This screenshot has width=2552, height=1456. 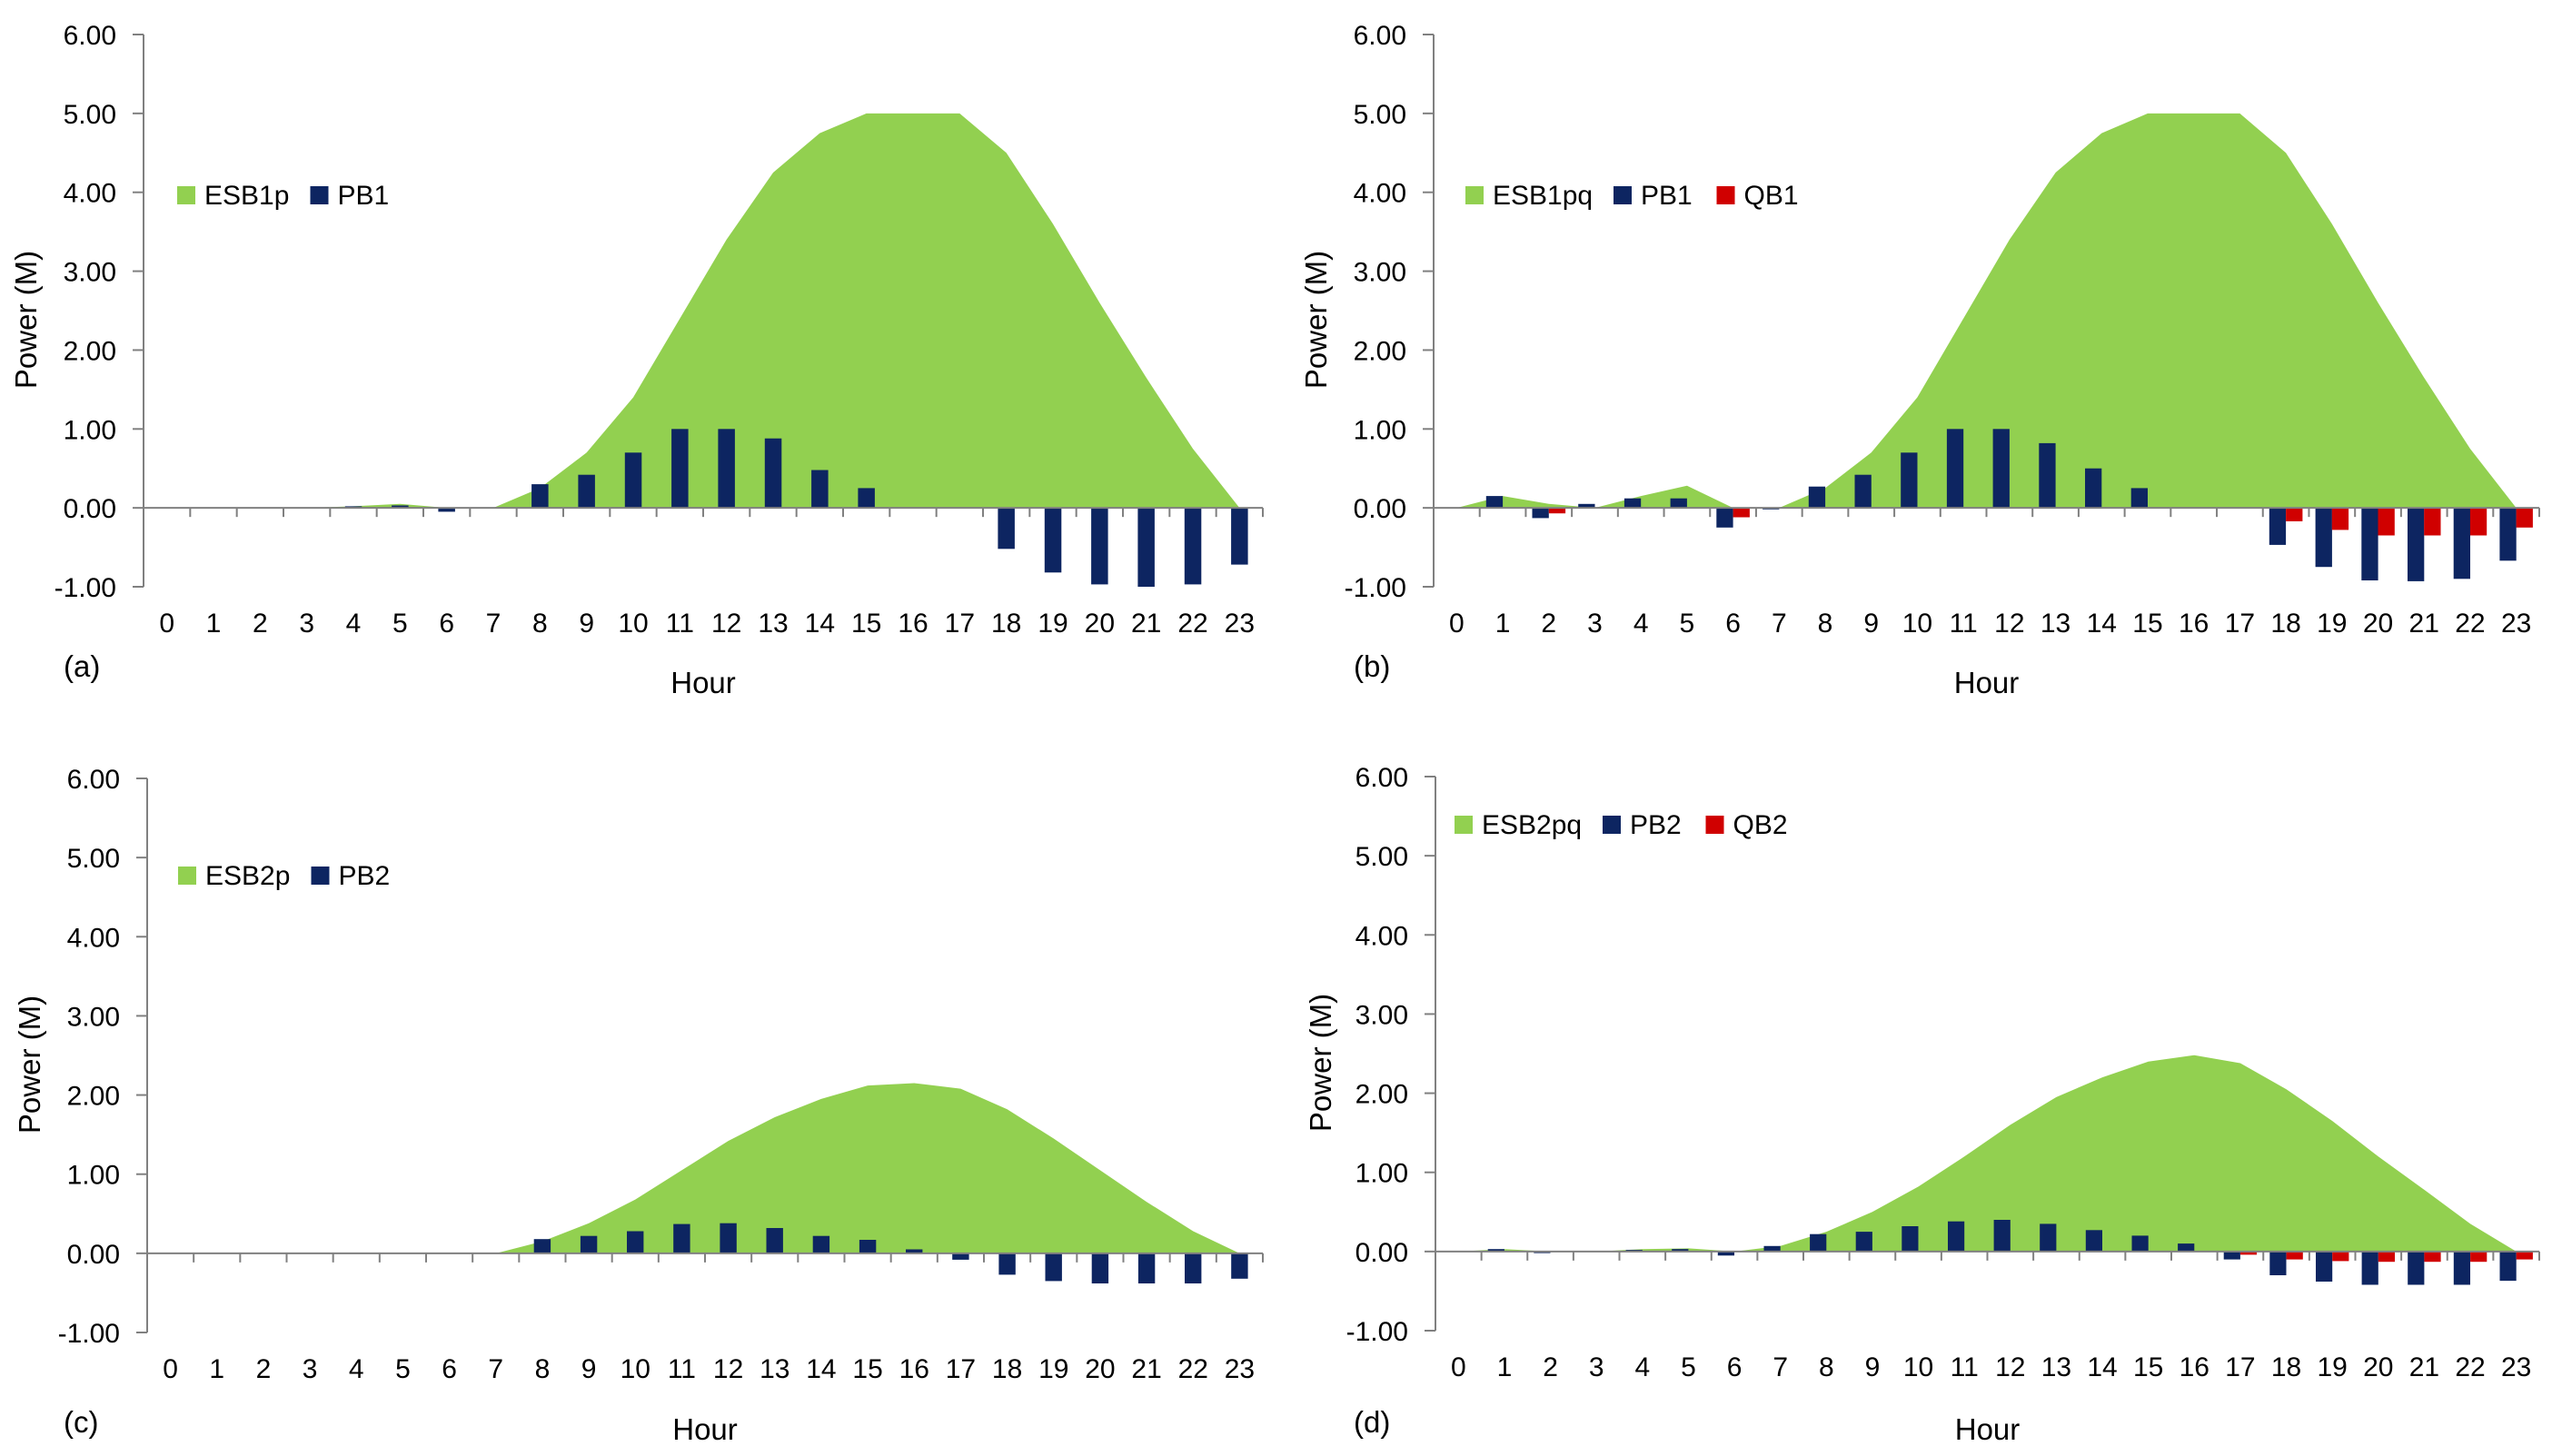 What do you see at coordinates (1988, 1154) in the screenshot?
I see `area-series-ESB2pq` at bounding box center [1988, 1154].